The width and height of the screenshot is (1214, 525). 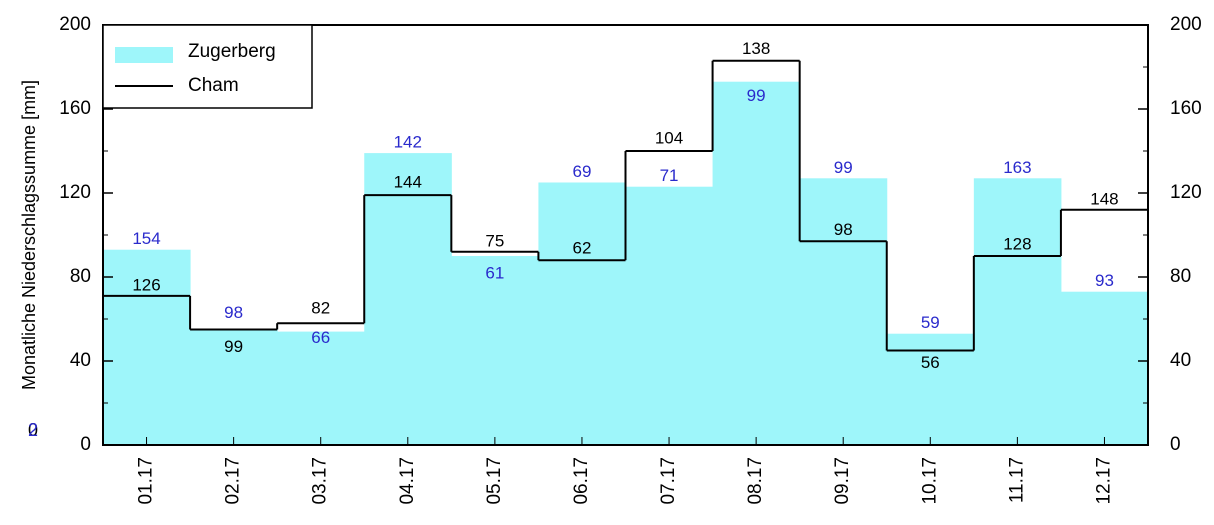 I want to click on data-label: 69, so click(x=581, y=171).